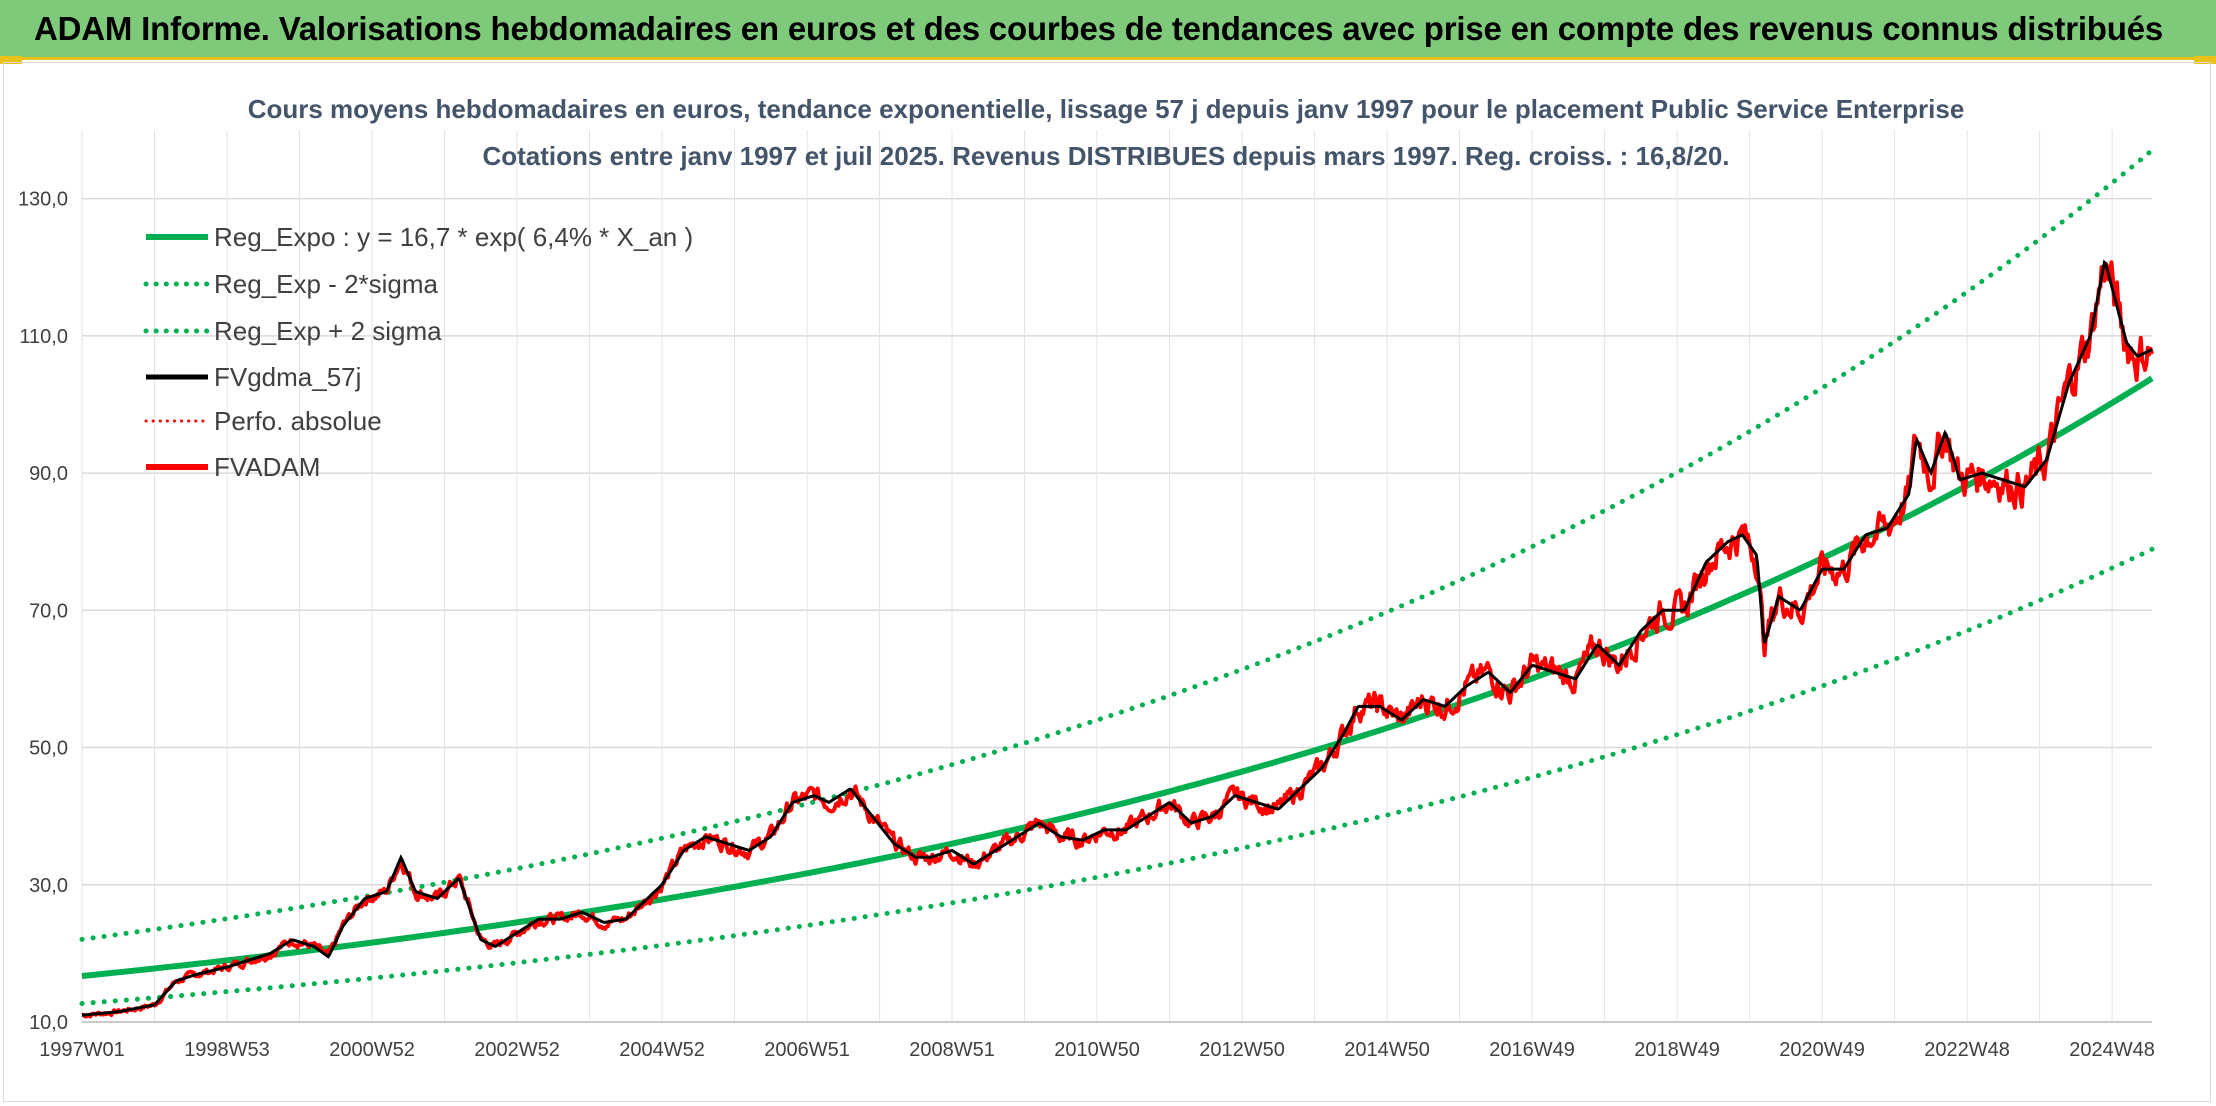  Describe the element at coordinates (1532, 1050) in the screenshot. I see `x-tick-label: 2016W49` at that location.